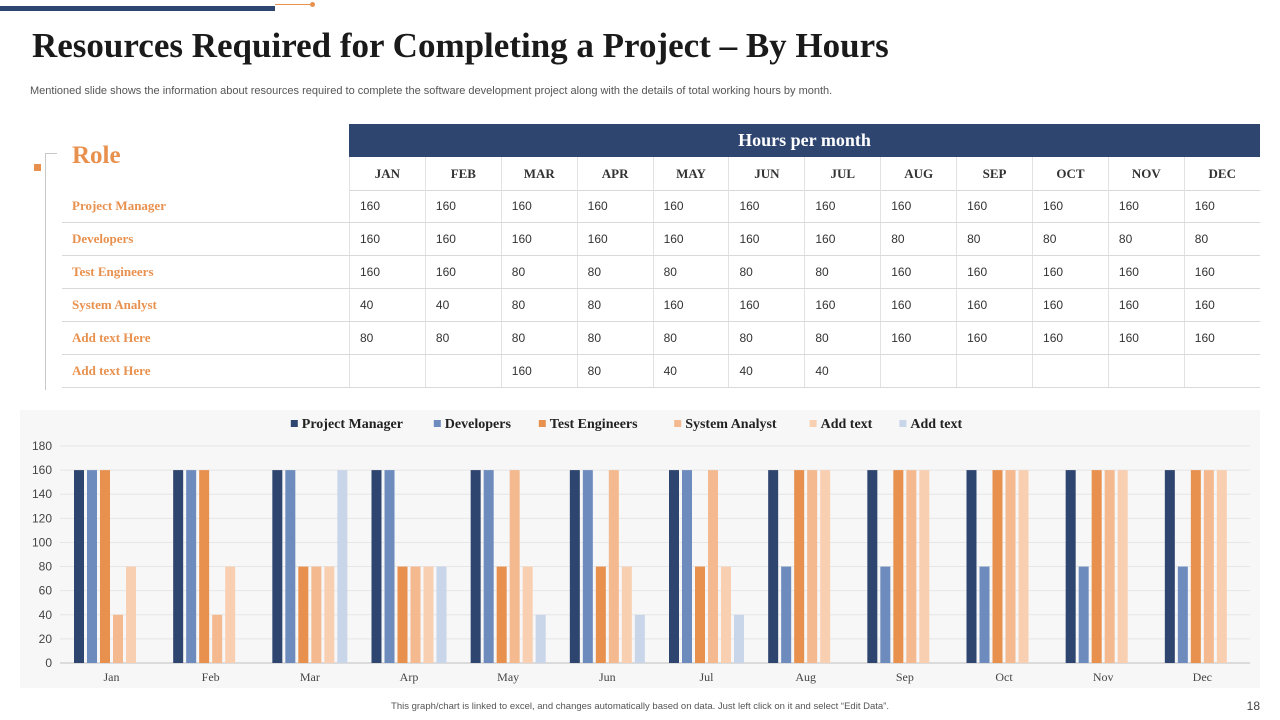 The height and width of the screenshot is (720, 1280). I want to click on month-header: MAR, so click(538, 173).